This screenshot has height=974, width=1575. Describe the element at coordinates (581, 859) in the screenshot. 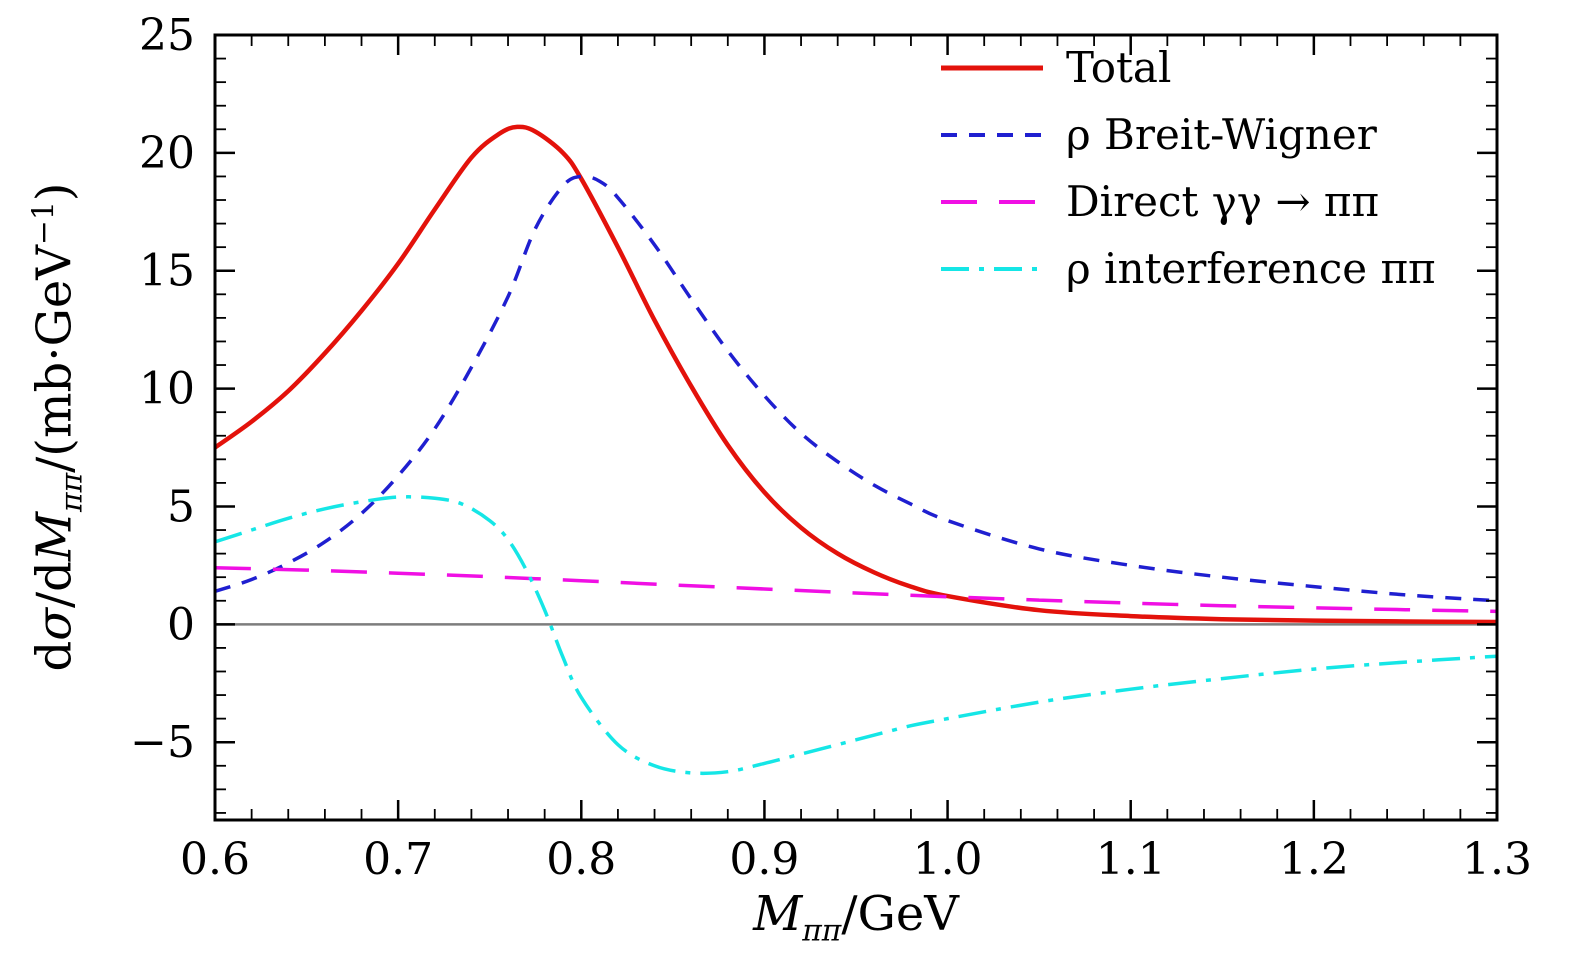

I see `svg-text: 0.8` at that location.